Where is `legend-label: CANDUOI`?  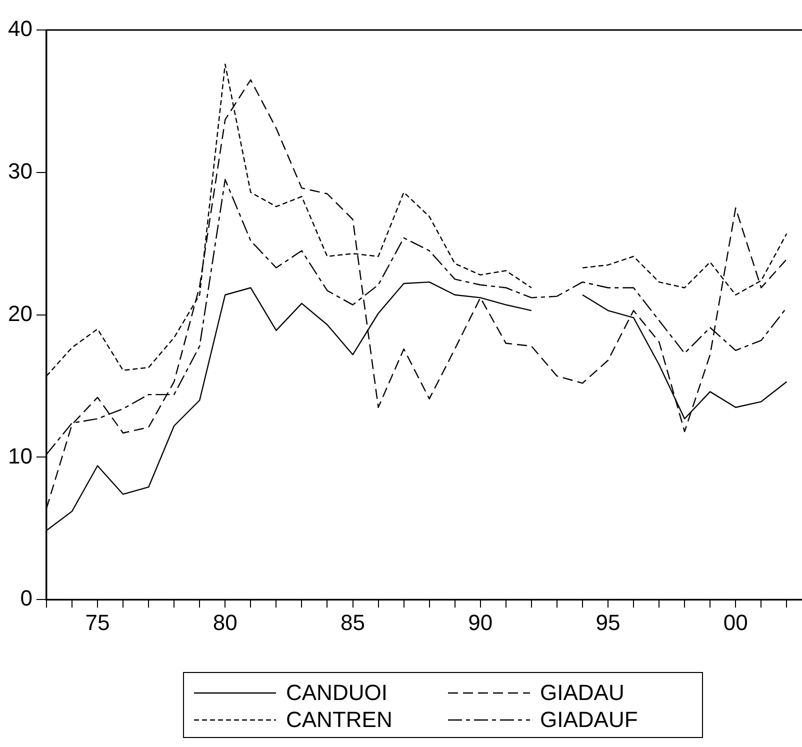
legend-label: CANDUOI is located at coordinates (337, 692).